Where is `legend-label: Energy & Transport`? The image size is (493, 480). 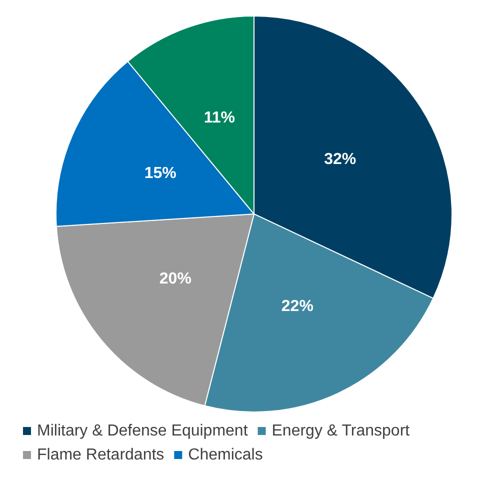
legend-label: Energy & Transport is located at coordinates (341, 431).